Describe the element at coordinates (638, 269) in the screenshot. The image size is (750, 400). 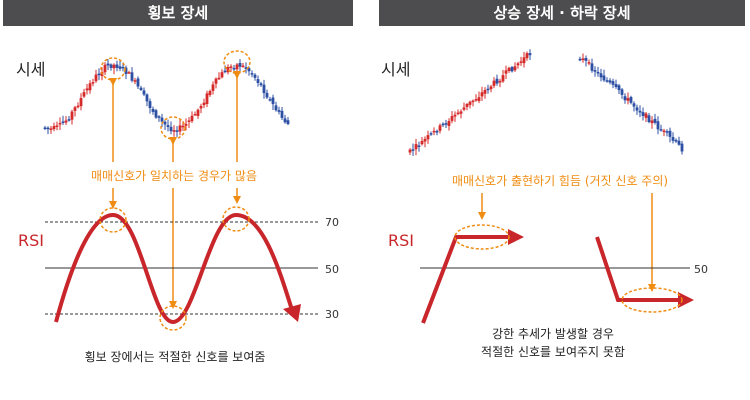
I see `right-rsi-down-line` at that location.